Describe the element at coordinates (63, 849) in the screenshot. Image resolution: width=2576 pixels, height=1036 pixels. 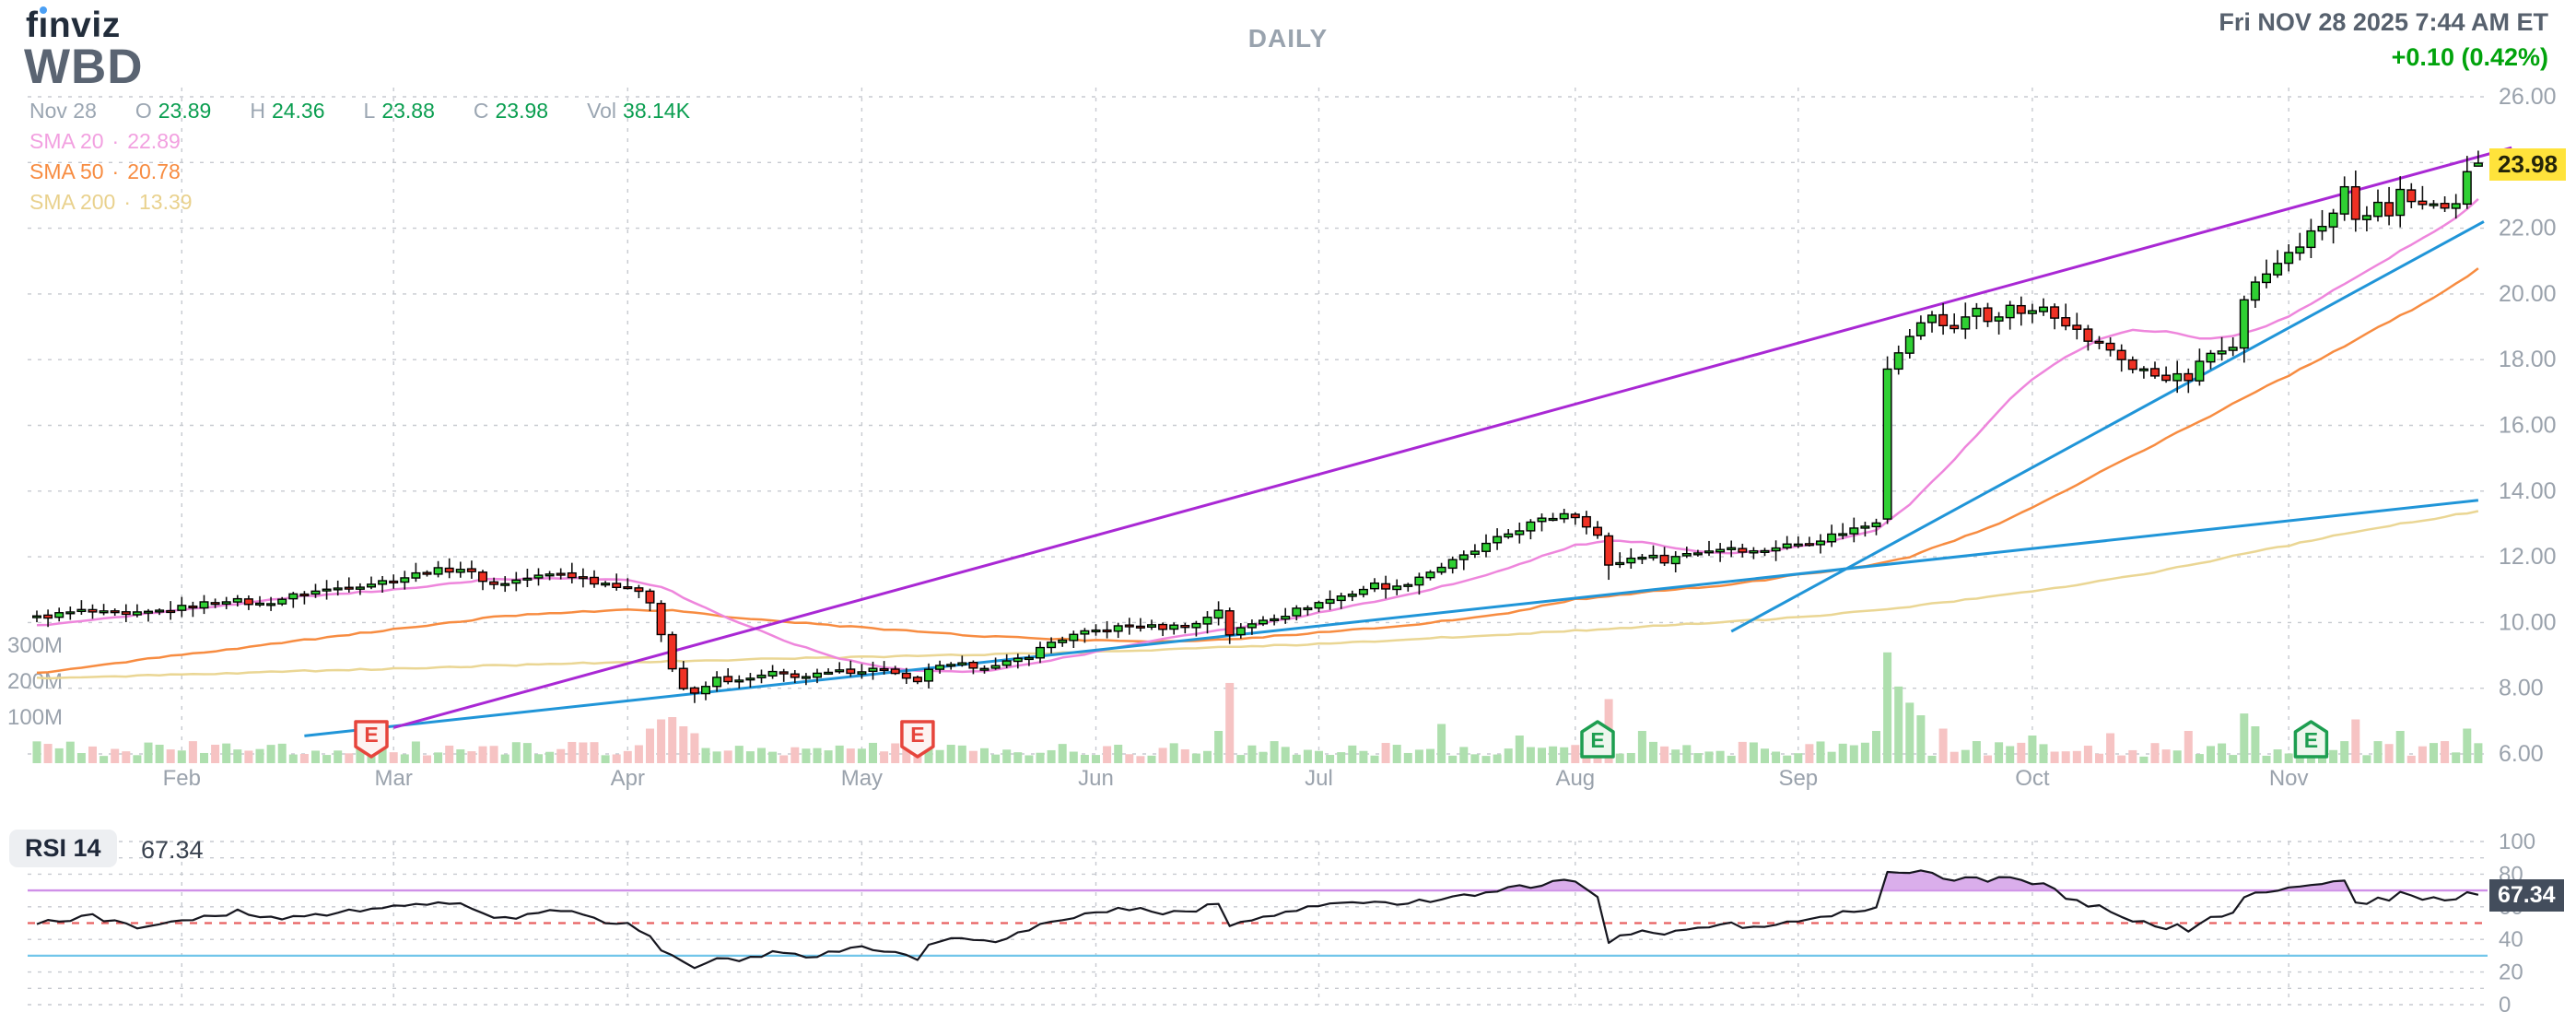
I see `rsi-indicator-chip: RSI 14` at that location.